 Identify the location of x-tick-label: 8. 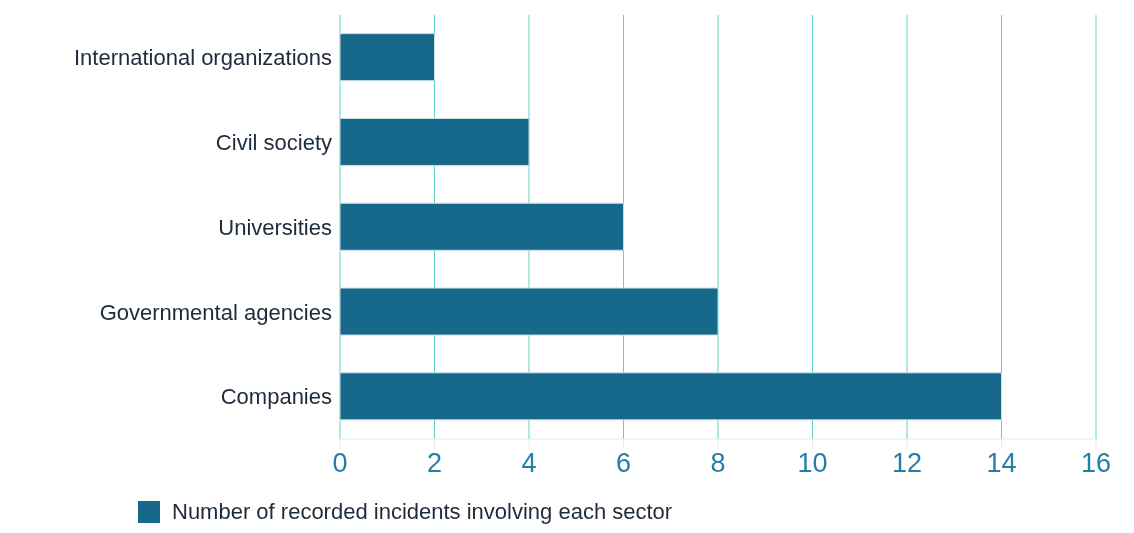
(718, 463).